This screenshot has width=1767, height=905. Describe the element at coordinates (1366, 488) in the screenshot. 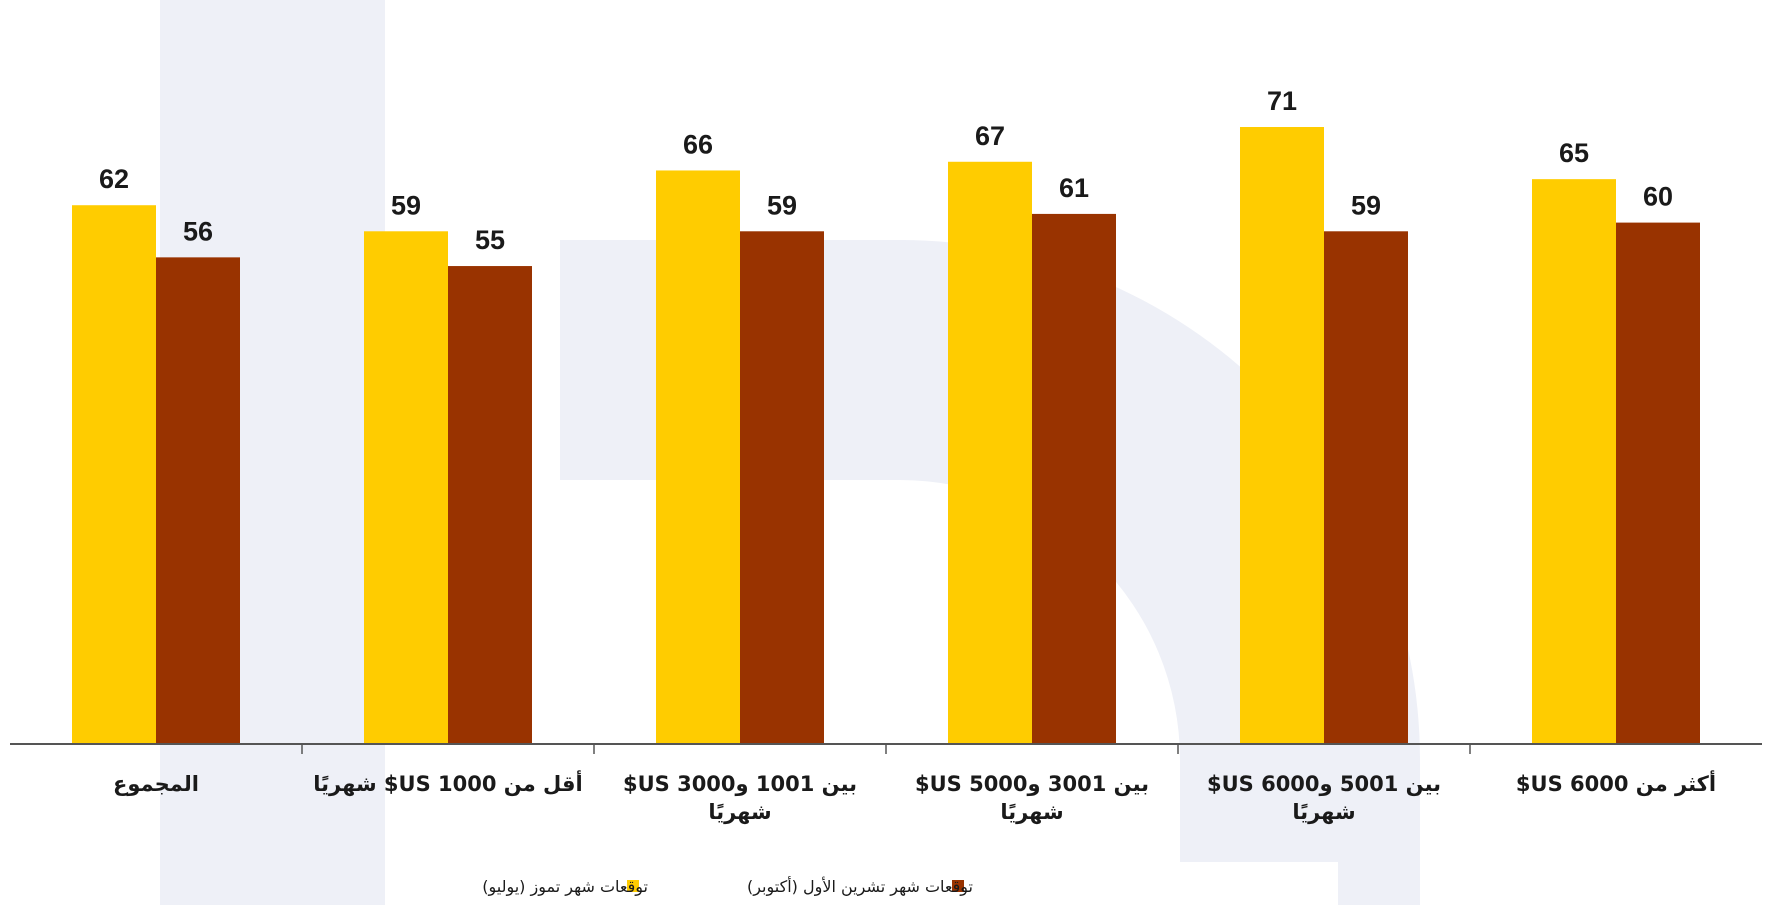

I see `bar-s1-c4` at that location.